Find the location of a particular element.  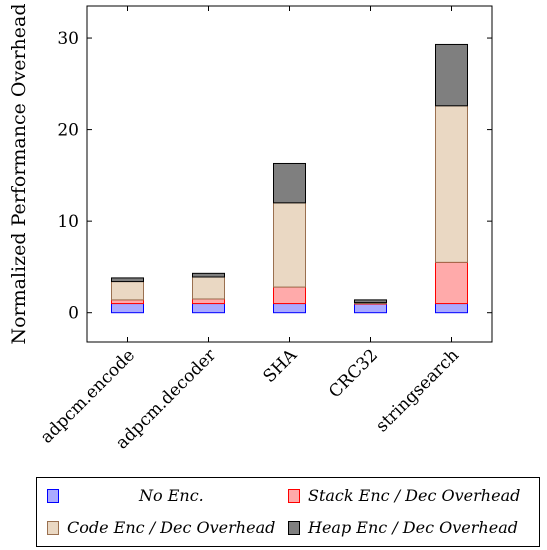

legend-item-stack: Stack Enc / Dec Overhead is located at coordinates (404, 495).